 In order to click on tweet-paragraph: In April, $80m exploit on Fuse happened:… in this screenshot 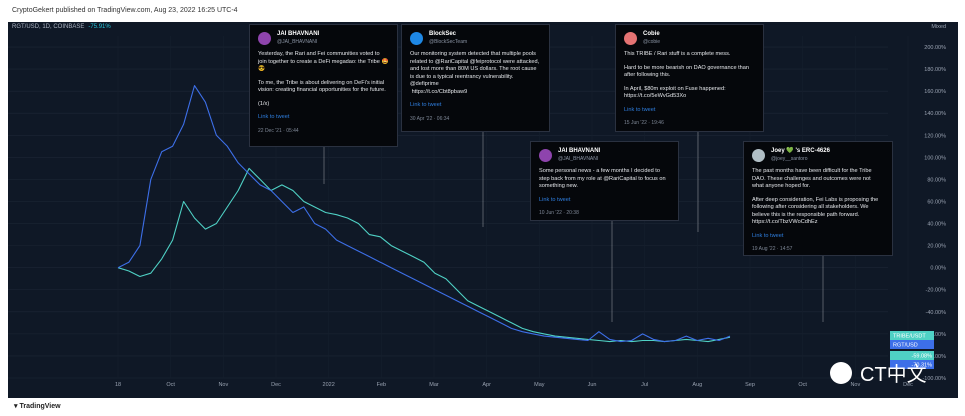, I will do `click(676, 92)`.